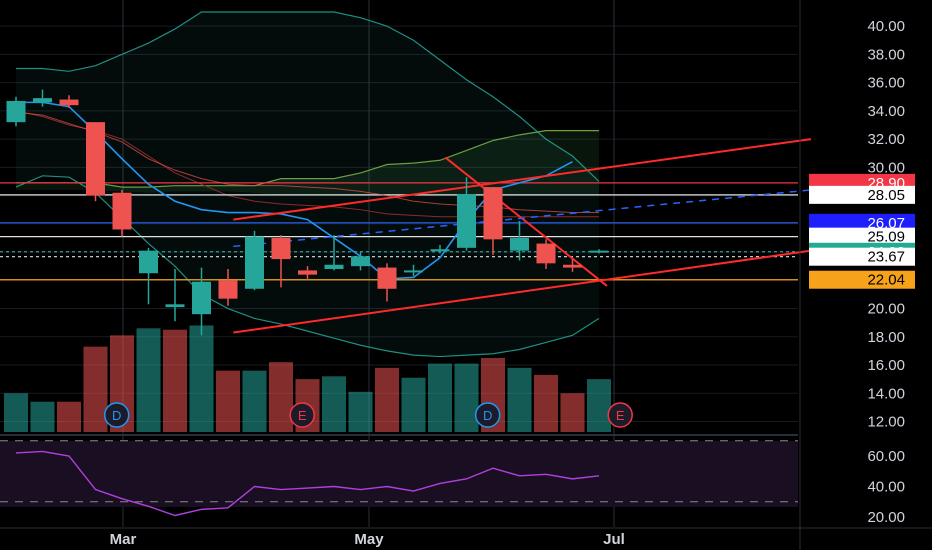  Describe the element at coordinates (307, 159) in the screenshot. I see `cloud-top-line` at that location.